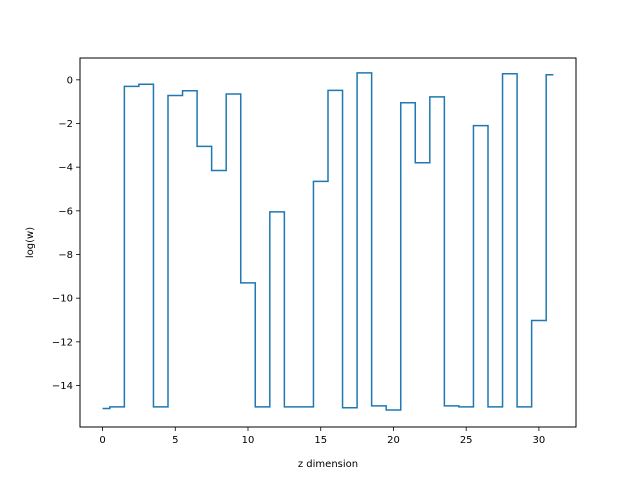 The width and height of the screenshot is (640, 480). Describe the element at coordinates (70, 80) in the screenshot. I see `y-tick-label: 0` at that location.